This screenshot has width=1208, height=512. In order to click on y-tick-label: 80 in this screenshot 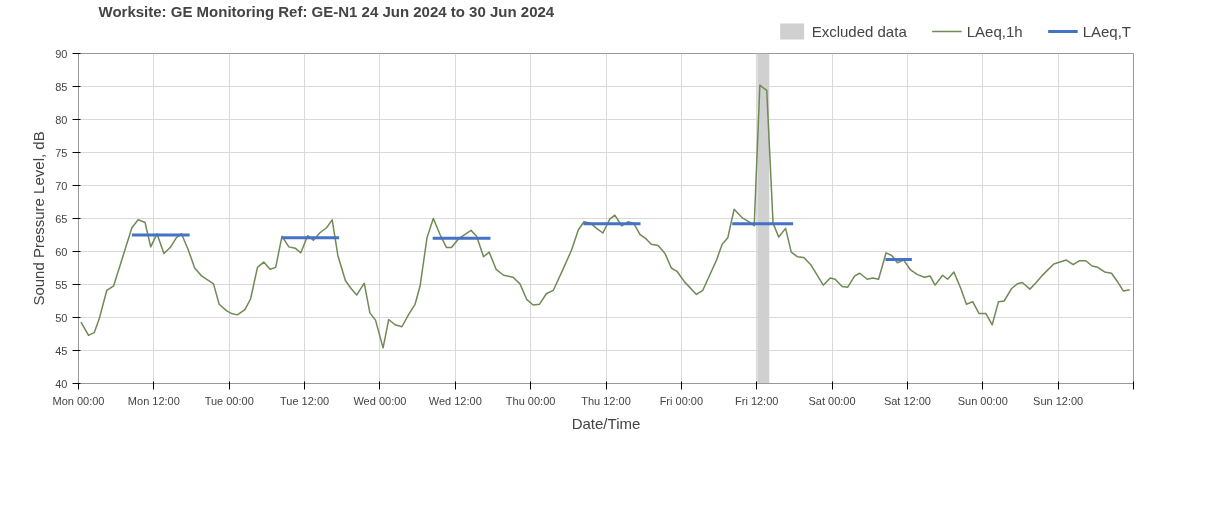, I will do `click(61, 119)`.